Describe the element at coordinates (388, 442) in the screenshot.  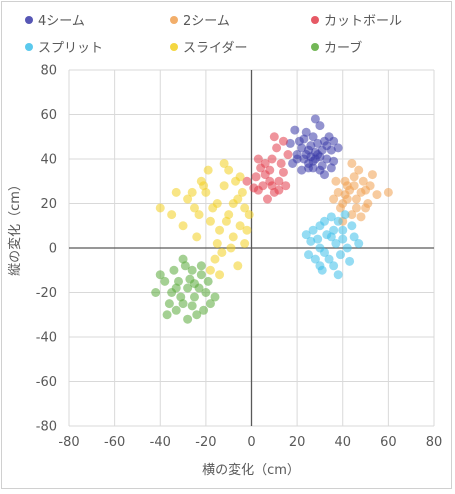
I see `x-tick-label: 60` at that location.